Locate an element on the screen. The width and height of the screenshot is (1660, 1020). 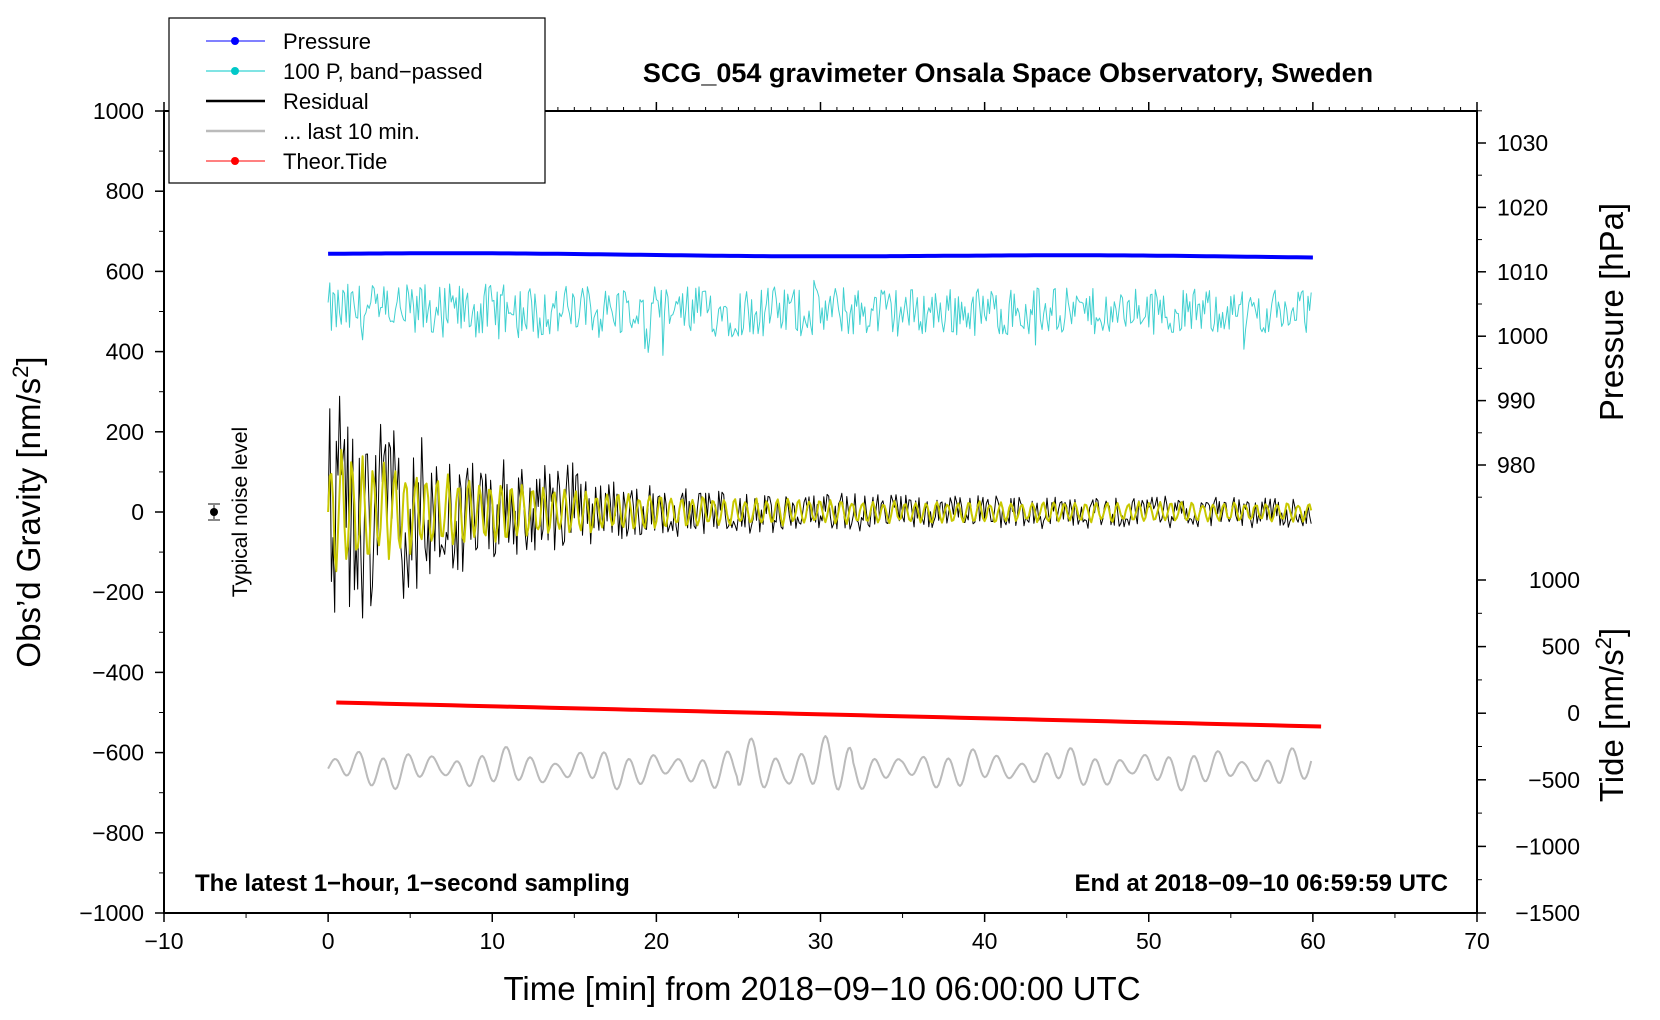
x-tick-label: −10 is located at coordinates (163, 941).